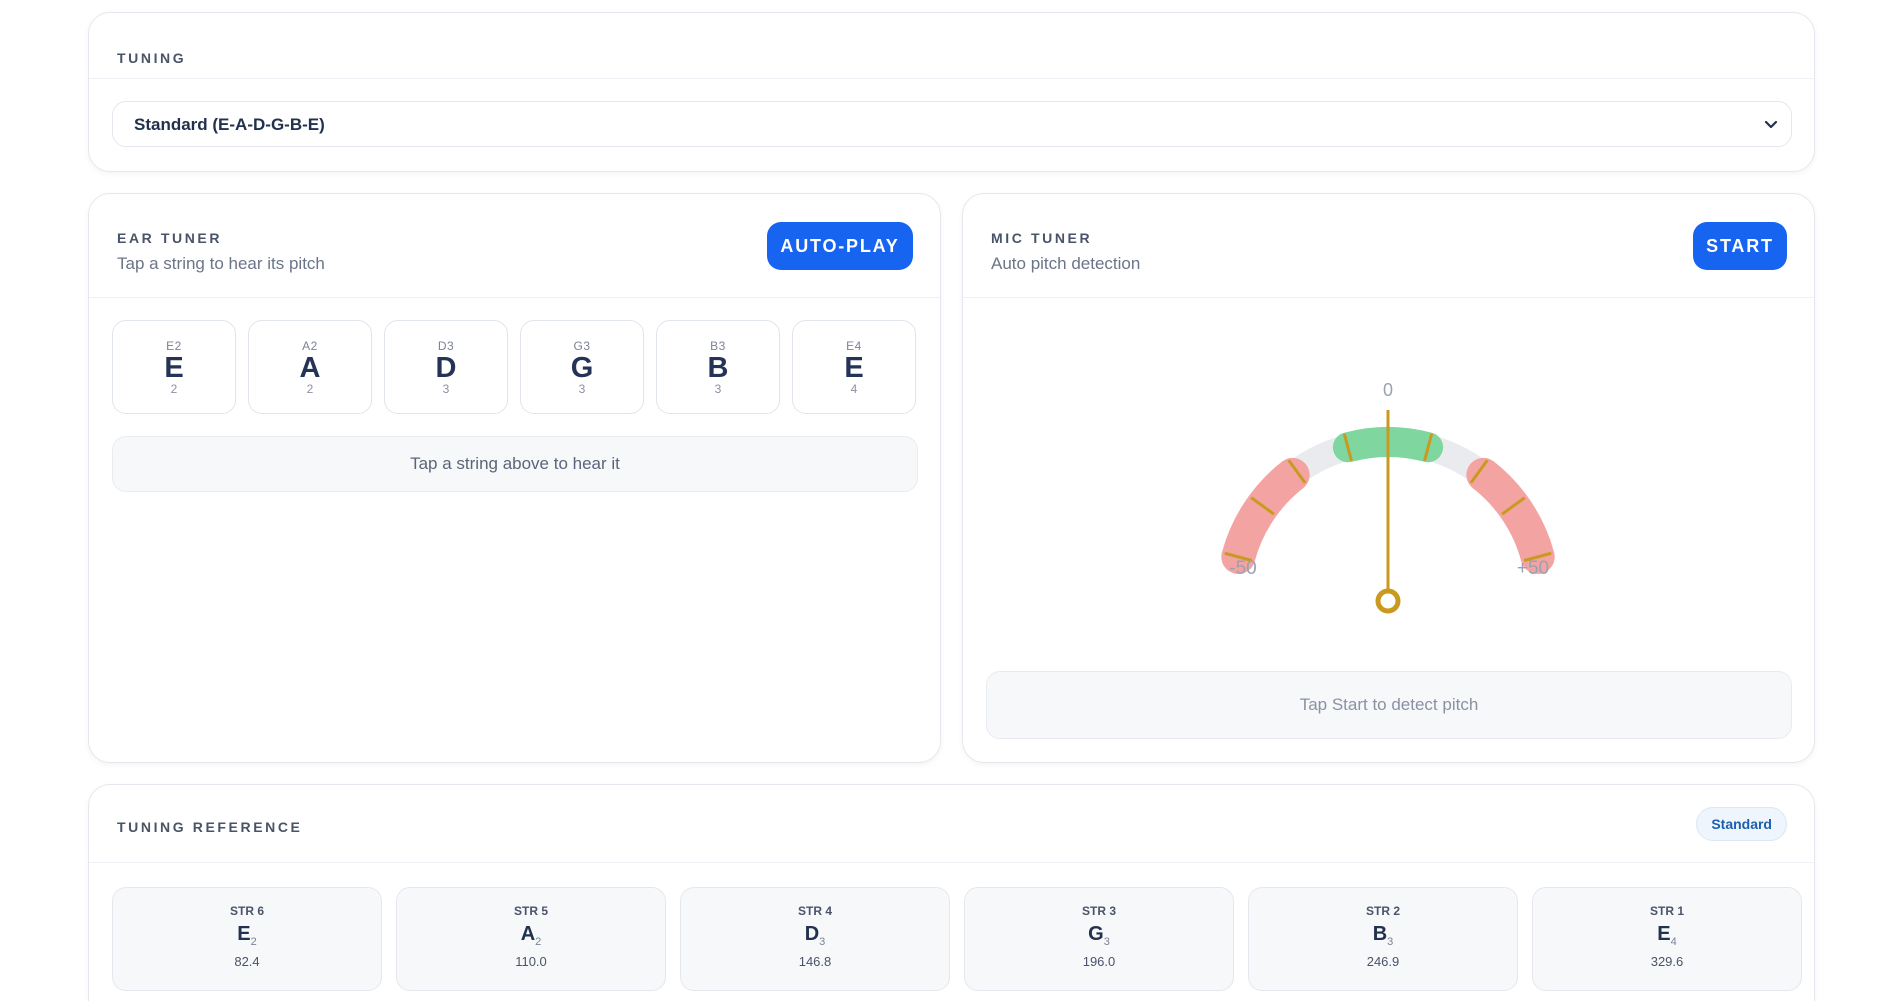 Image resolution: width=1898 pixels, height=1001 pixels. I want to click on reference-string-note: B3, so click(1383, 935).